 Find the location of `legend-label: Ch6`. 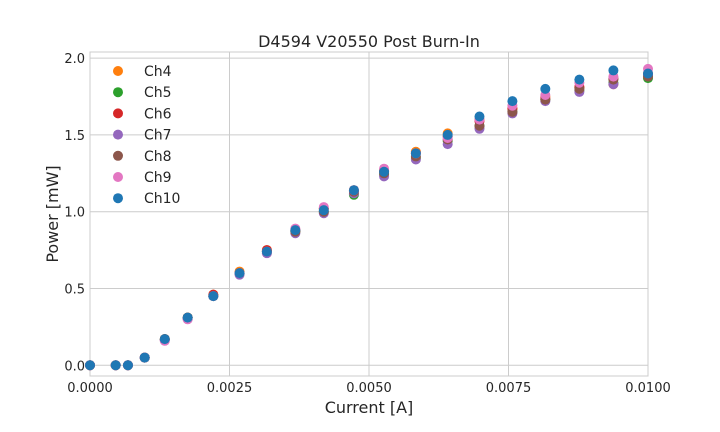

legend-label: Ch6 is located at coordinates (158, 114).